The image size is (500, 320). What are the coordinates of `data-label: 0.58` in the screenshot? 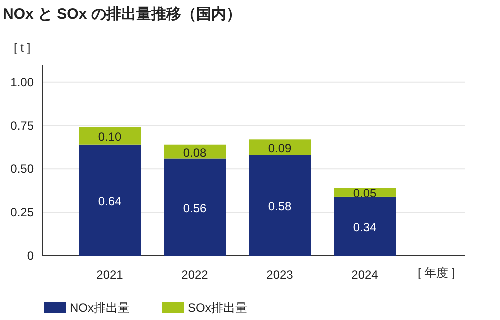 It's located at (280, 207).